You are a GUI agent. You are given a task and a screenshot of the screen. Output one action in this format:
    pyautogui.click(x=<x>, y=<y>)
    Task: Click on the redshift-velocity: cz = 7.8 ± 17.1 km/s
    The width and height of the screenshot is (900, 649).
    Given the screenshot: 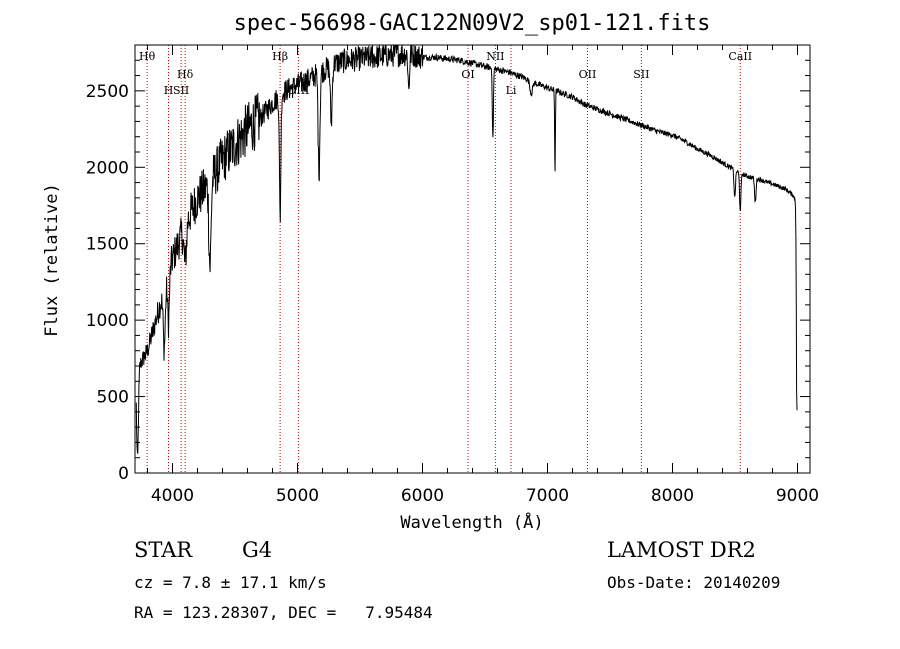 What is the action you would take?
    pyautogui.click(x=230, y=582)
    